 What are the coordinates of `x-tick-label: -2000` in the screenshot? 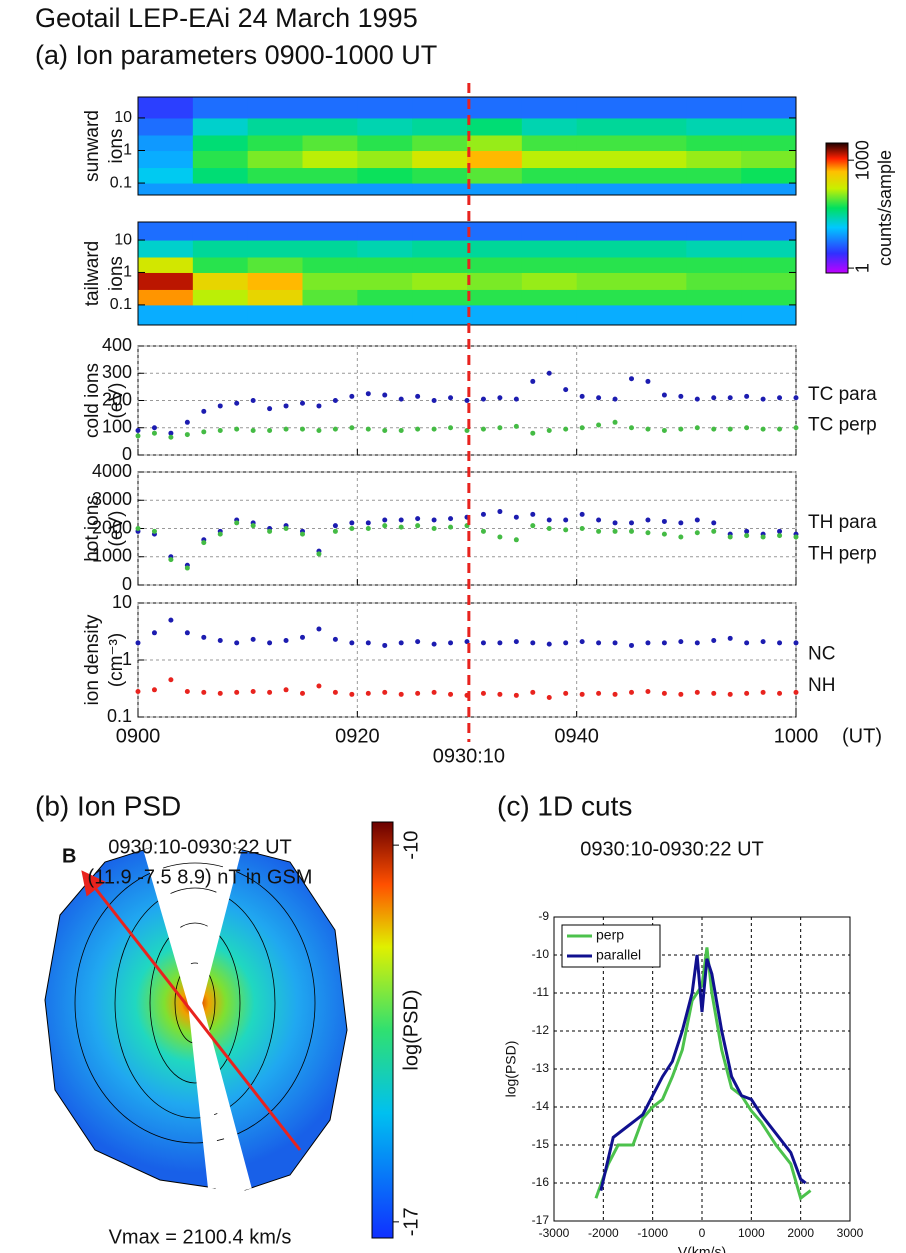 It's located at (603, 1233).